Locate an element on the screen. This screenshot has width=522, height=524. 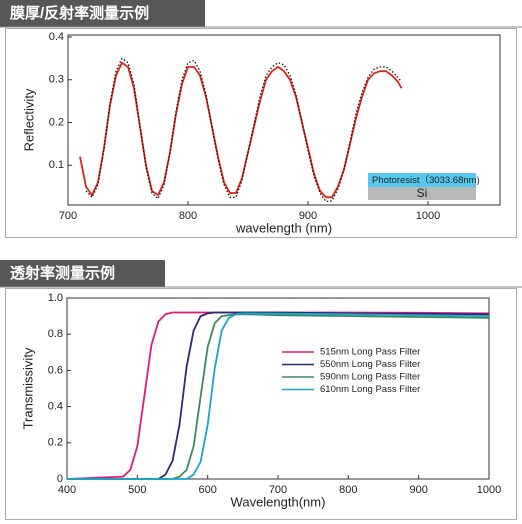
y-tick-label: 1.0 is located at coordinates (55, 298).